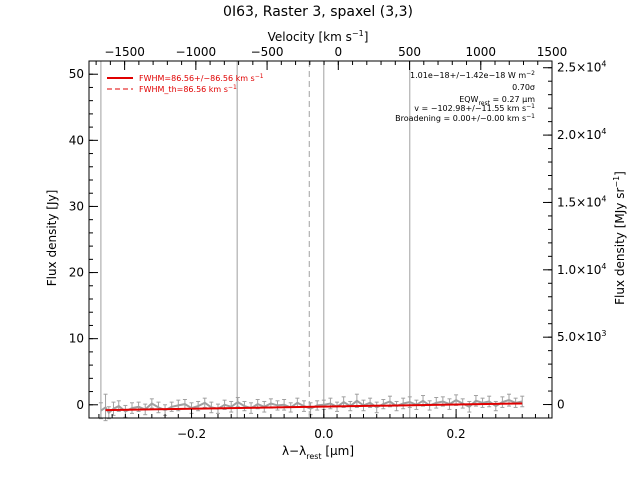 This screenshot has width=640, height=480. Describe the element at coordinates (465, 118) in the screenshot. I see `annotation-broadening: Broadening = 0.00+/−0.00 km s−1` at that location.